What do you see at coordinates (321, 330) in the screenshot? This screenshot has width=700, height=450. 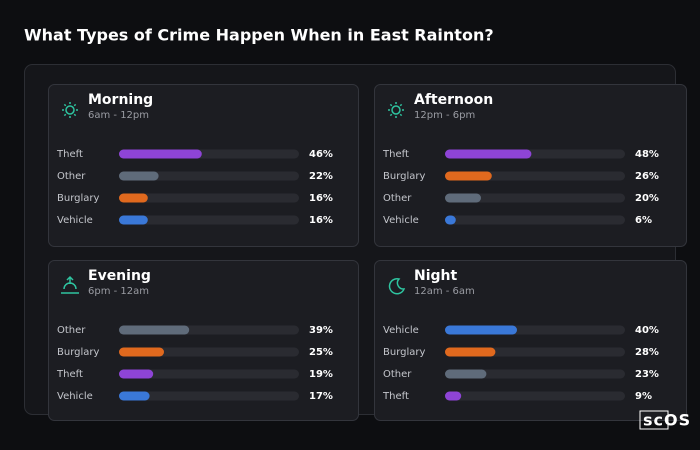 I see `value-label: 39%` at bounding box center [321, 330].